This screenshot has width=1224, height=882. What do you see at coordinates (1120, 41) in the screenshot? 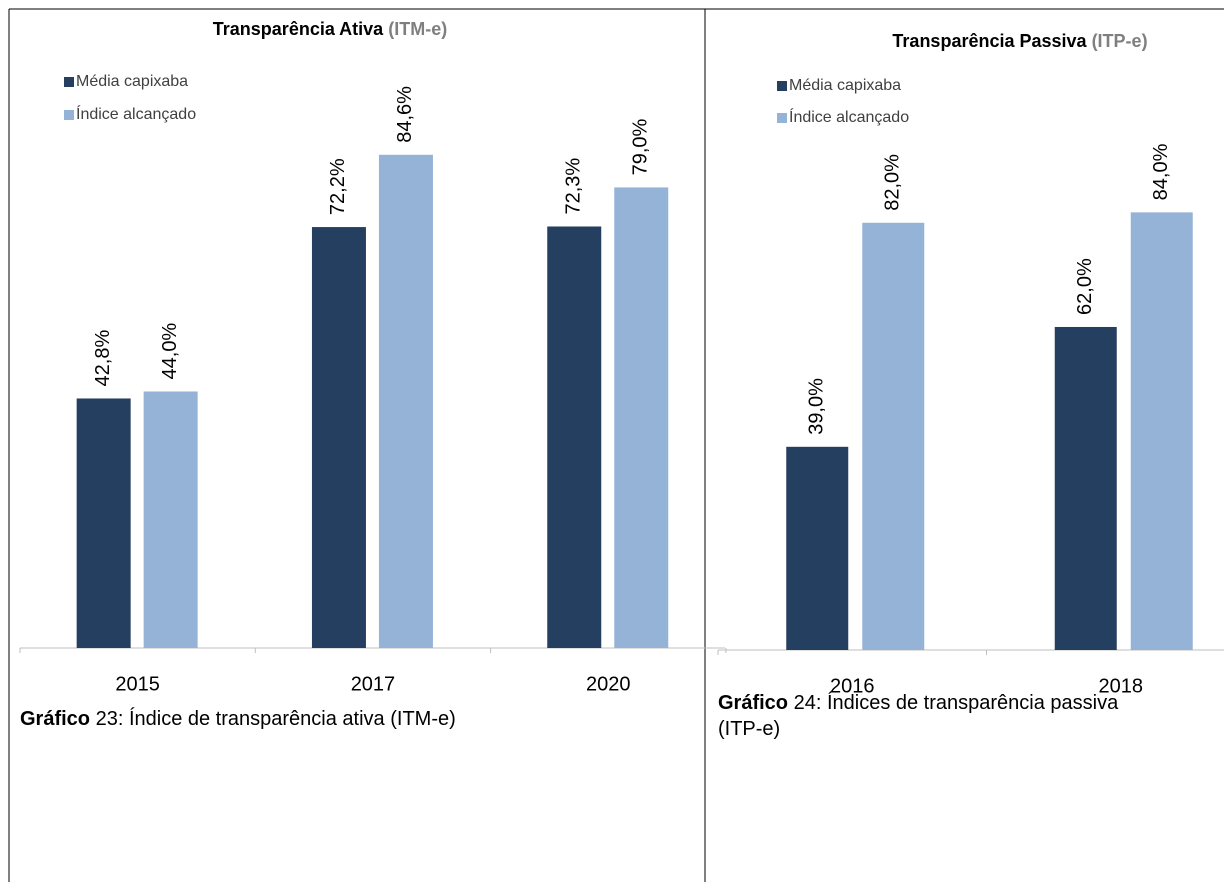
I see `title-note: (ITP-e)` at bounding box center [1120, 41].